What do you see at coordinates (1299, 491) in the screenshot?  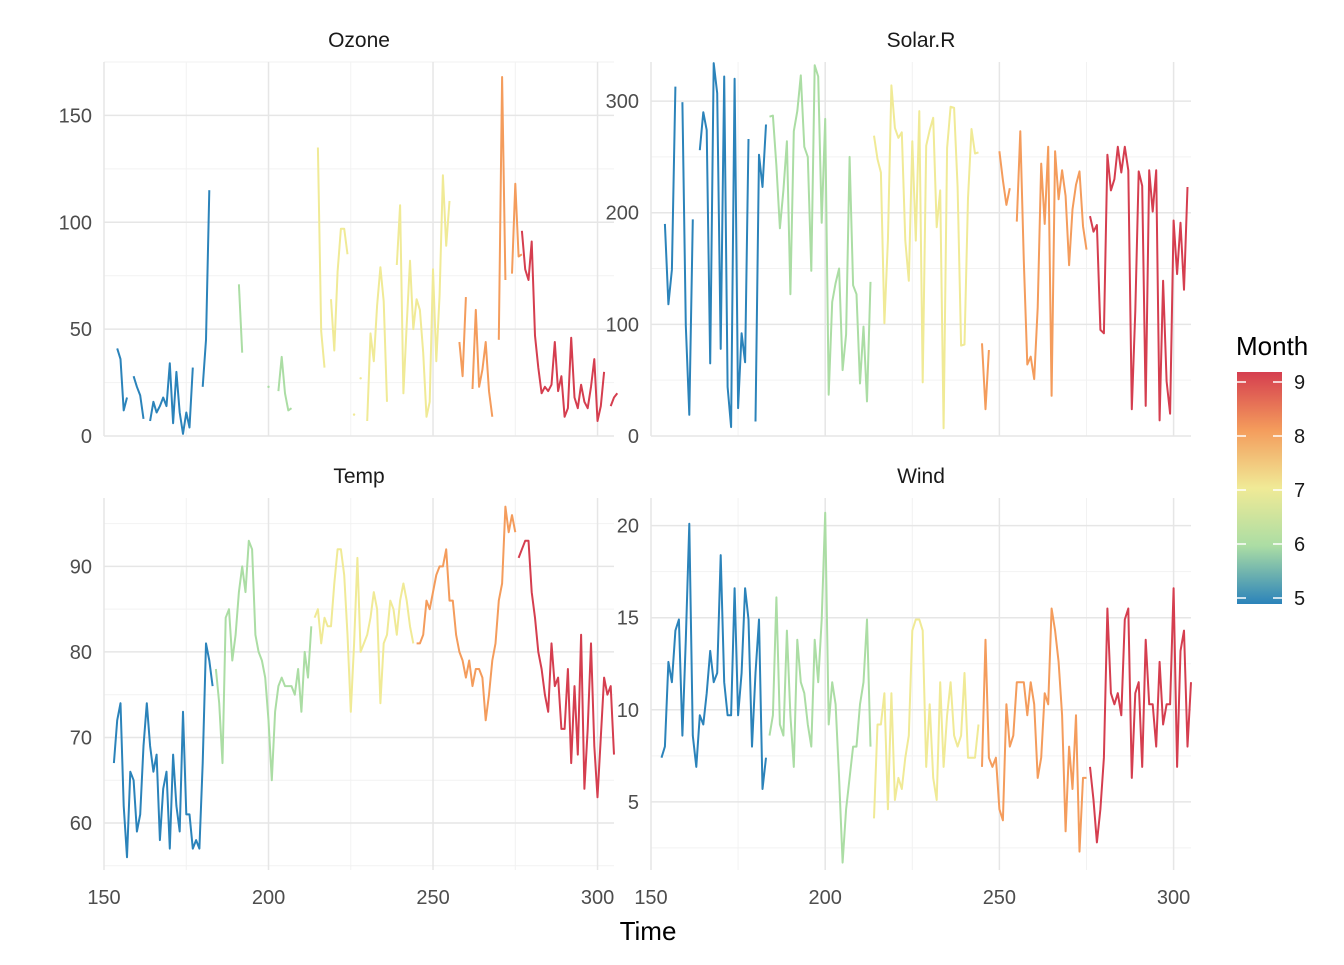 I see `legend-label: 7` at bounding box center [1299, 491].